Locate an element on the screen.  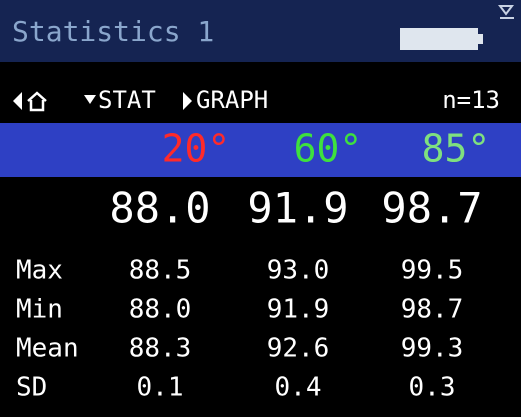
stat-value: 91.9 is located at coordinates (298, 310).